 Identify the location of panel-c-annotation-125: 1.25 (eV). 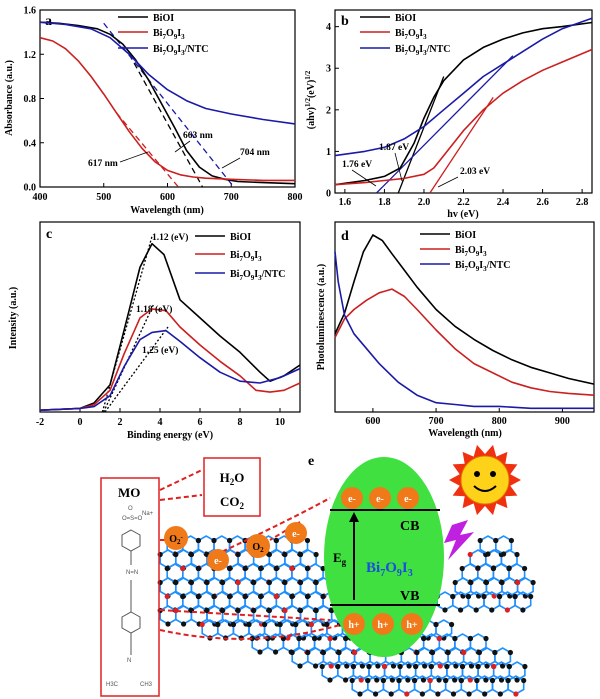
(160, 350).